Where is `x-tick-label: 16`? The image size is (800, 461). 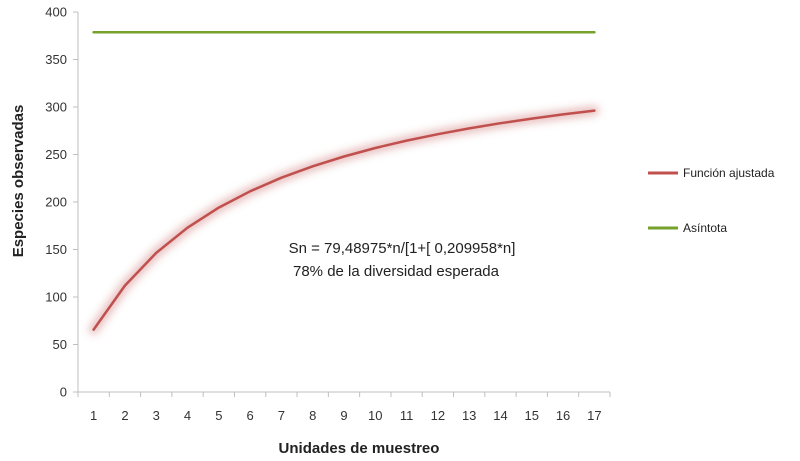
x-tick-label: 16 is located at coordinates (563, 415).